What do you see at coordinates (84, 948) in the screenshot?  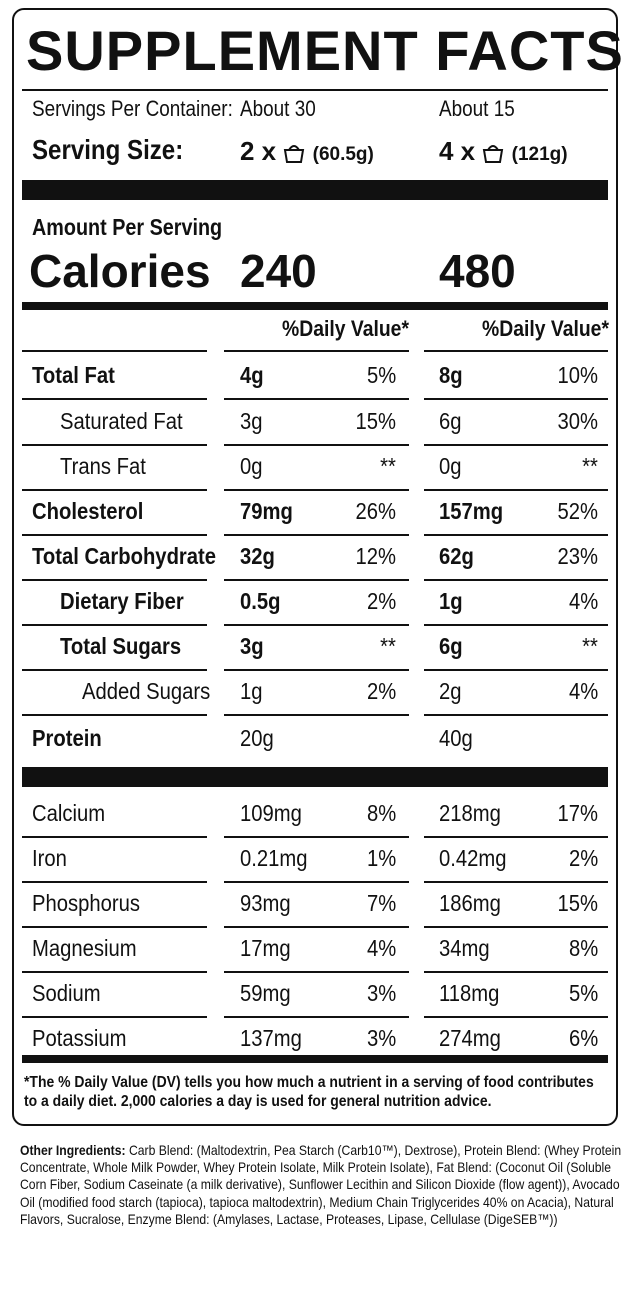 I see `mineral-name: Magnesium` at bounding box center [84, 948].